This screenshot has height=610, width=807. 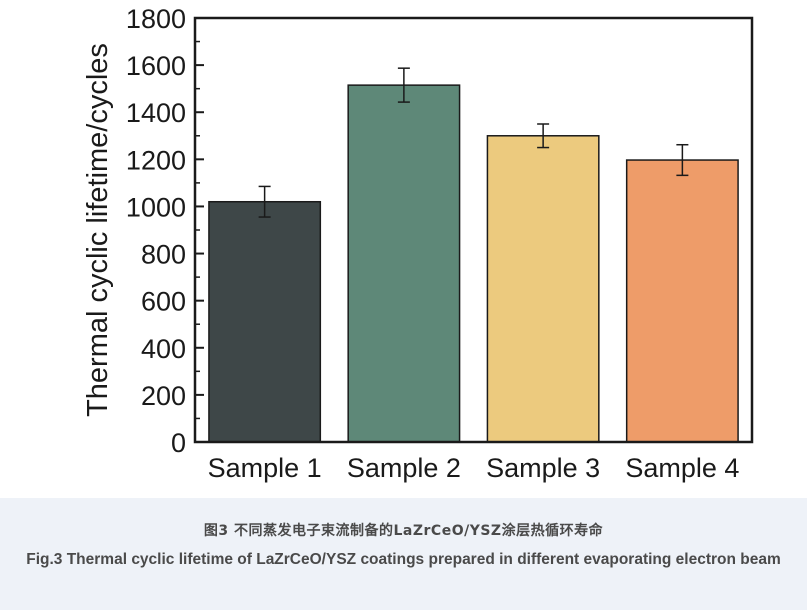 What do you see at coordinates (474, 468) in the screenshot?
I see `x-axis: Sample 1 Sample 2 Sample 3 Sample 4` at bounding box center [474, 468].